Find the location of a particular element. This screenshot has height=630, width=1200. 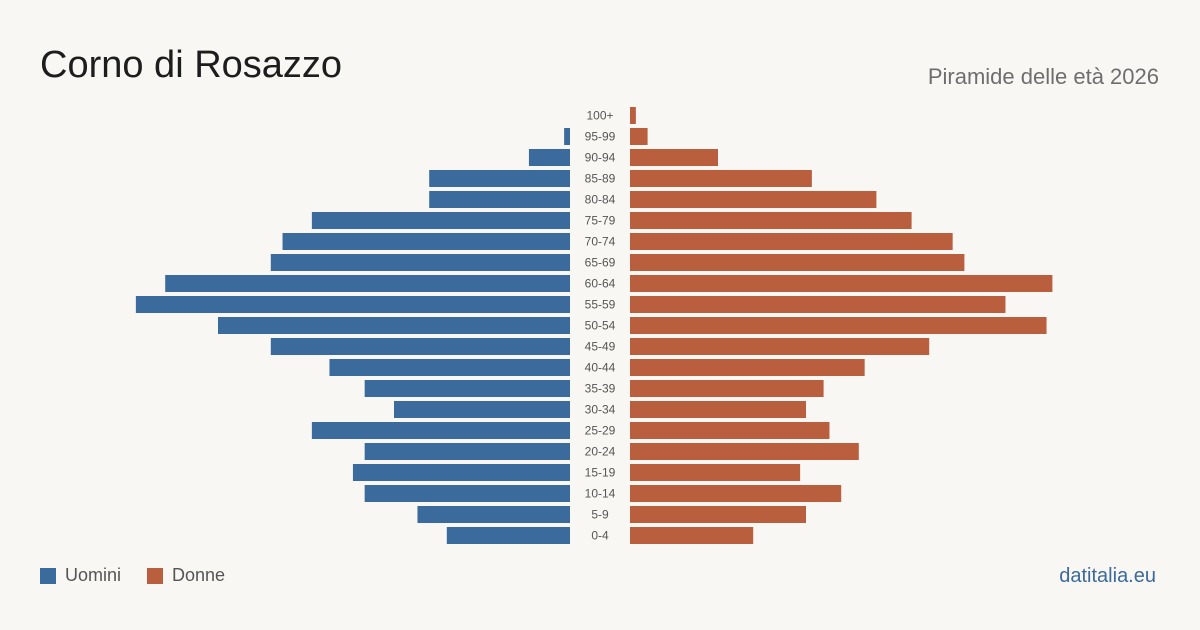

age-label-10-14: 10-14 is located at coordinates (600, 494).